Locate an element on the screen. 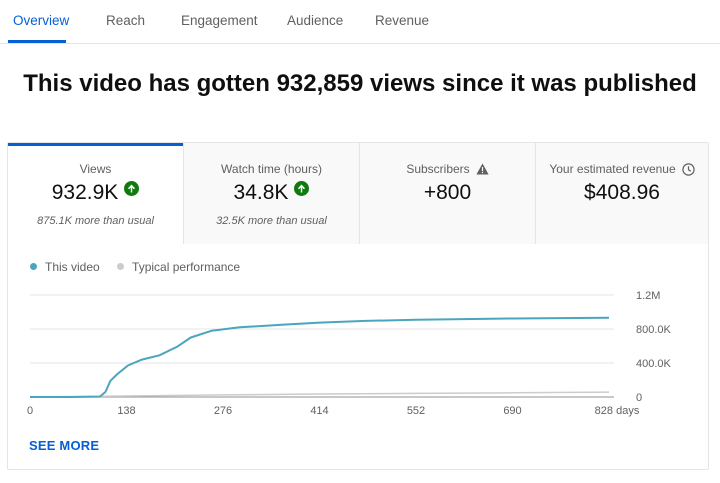 The image size is (720, 483). series-line-typical is located at coordinates (319, 394).